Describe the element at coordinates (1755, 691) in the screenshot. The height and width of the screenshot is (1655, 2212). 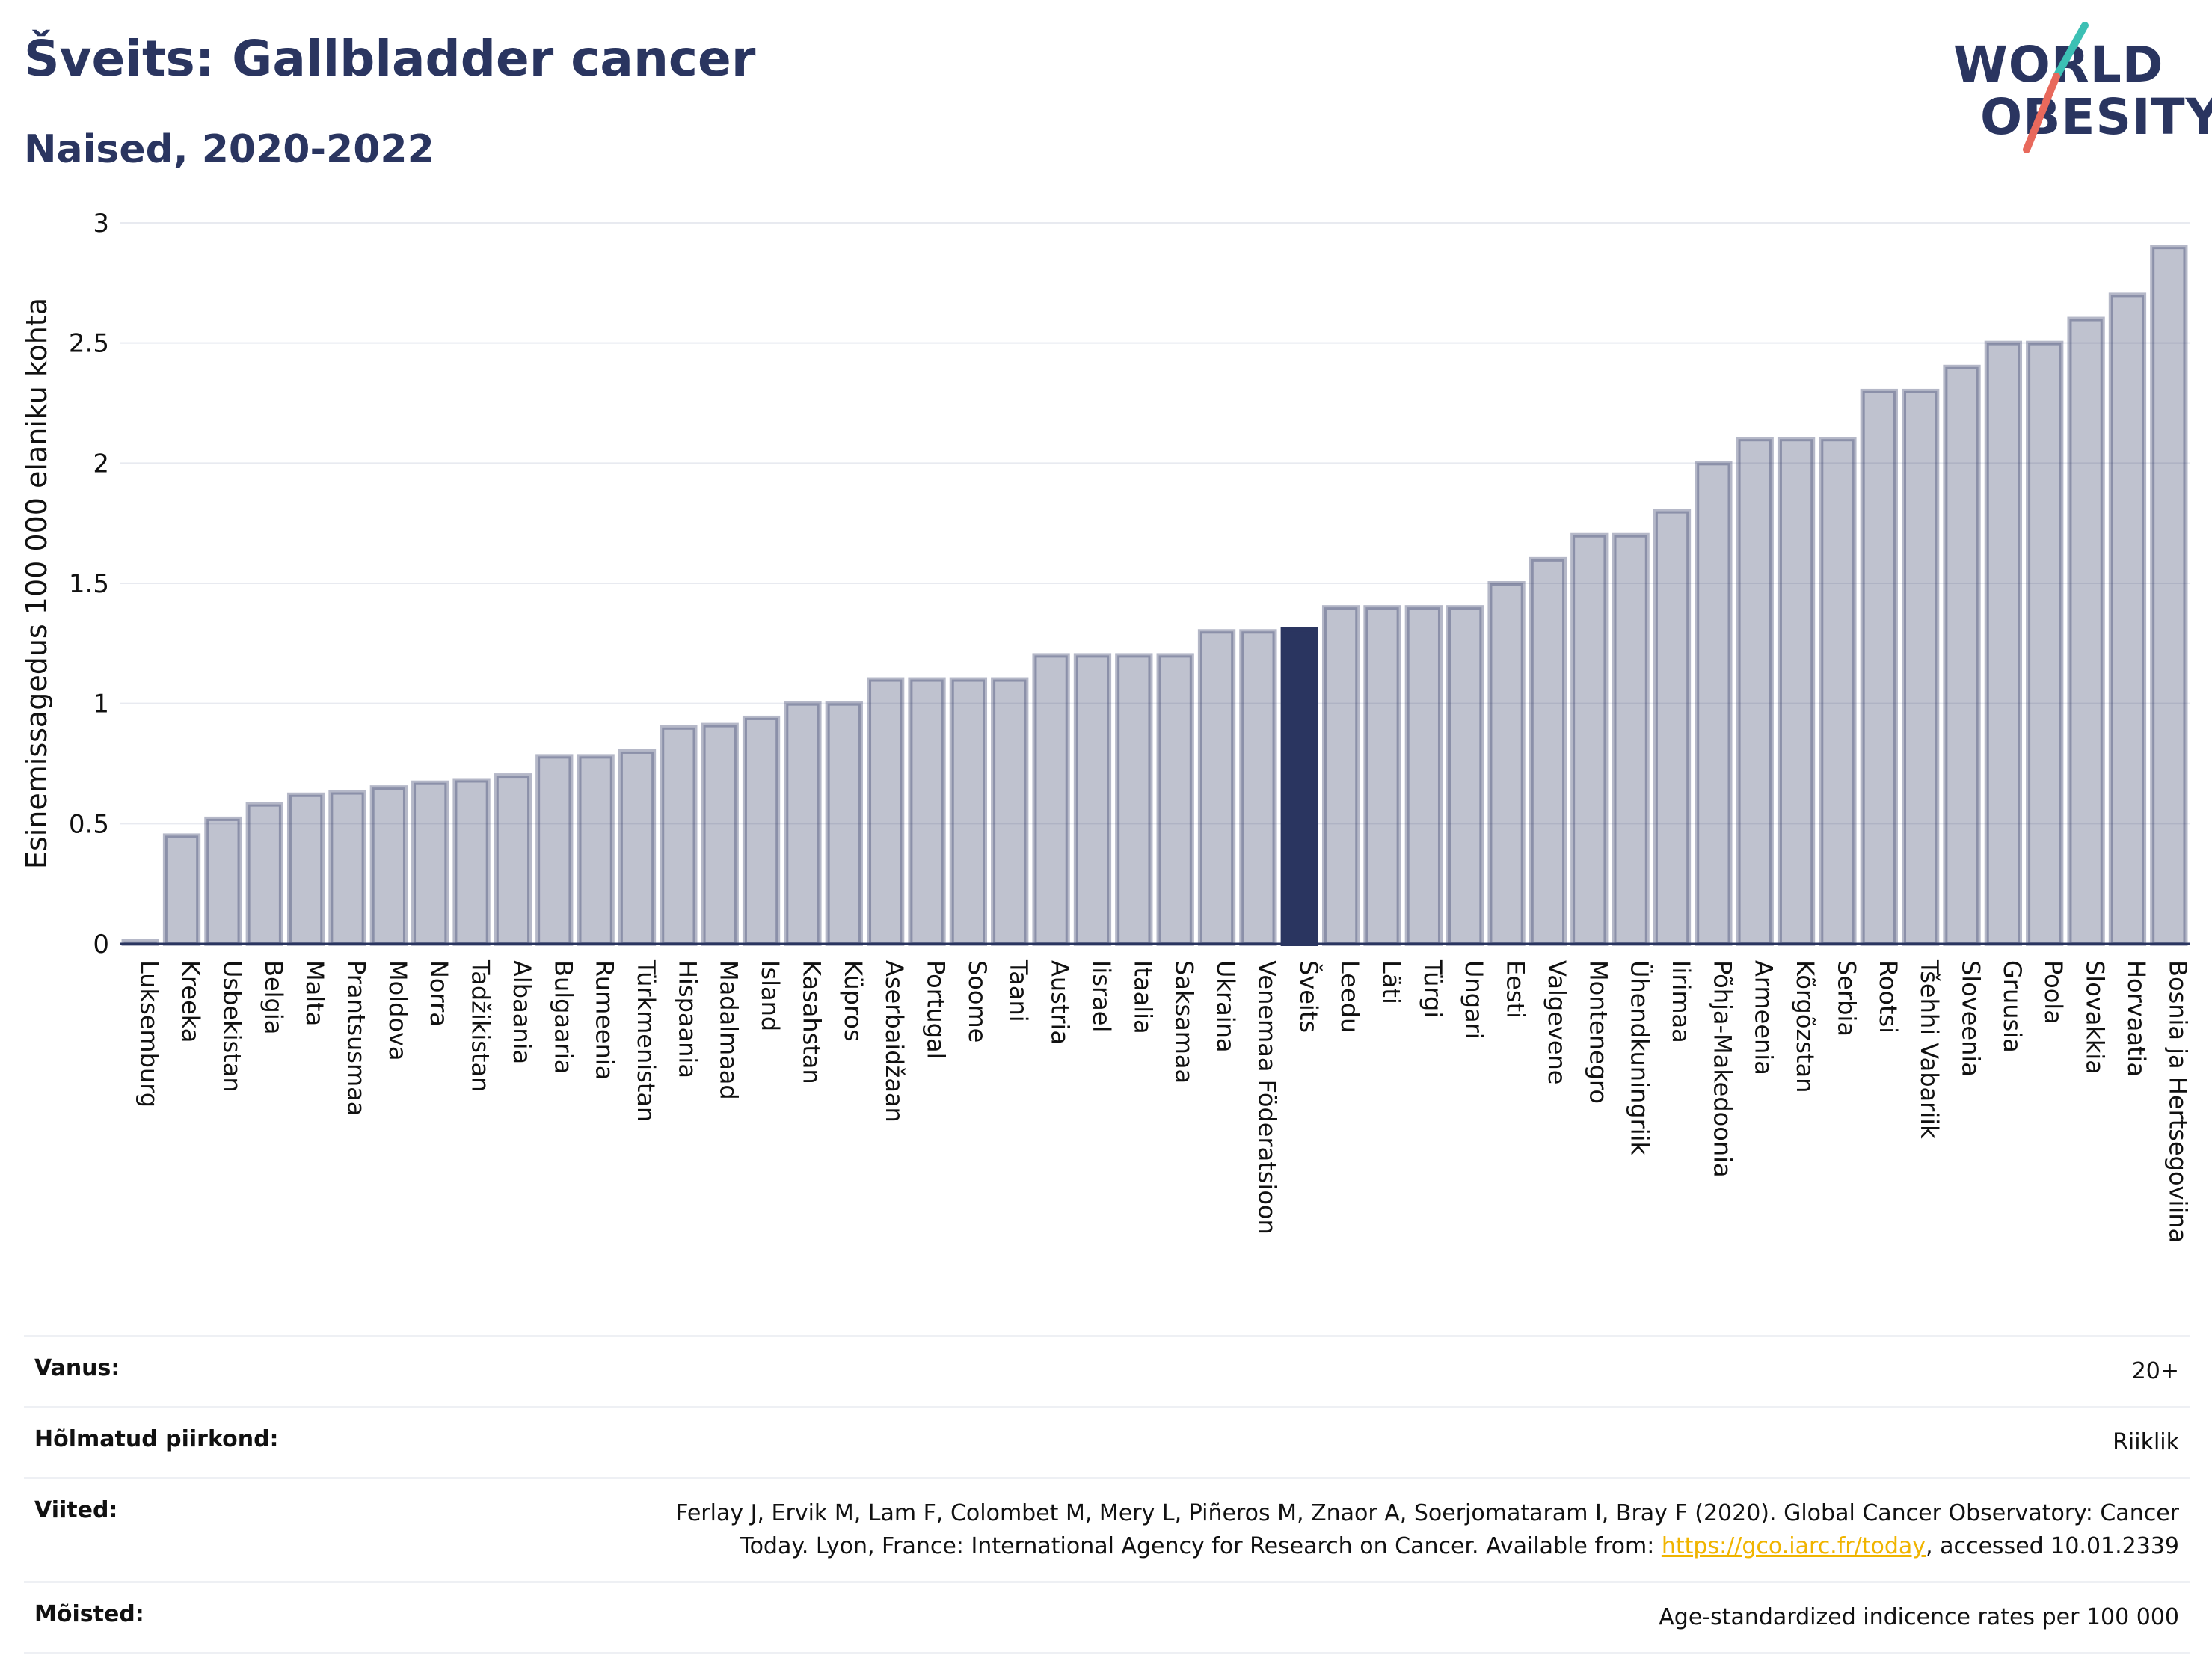
I see `bar-Armeenia` at that location.